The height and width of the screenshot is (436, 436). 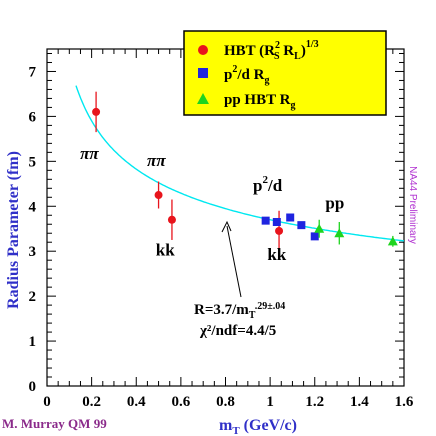 I want to click on legend-entry-hbt: HBT (R2 S RL)1/3, so click(x=271, y=50).